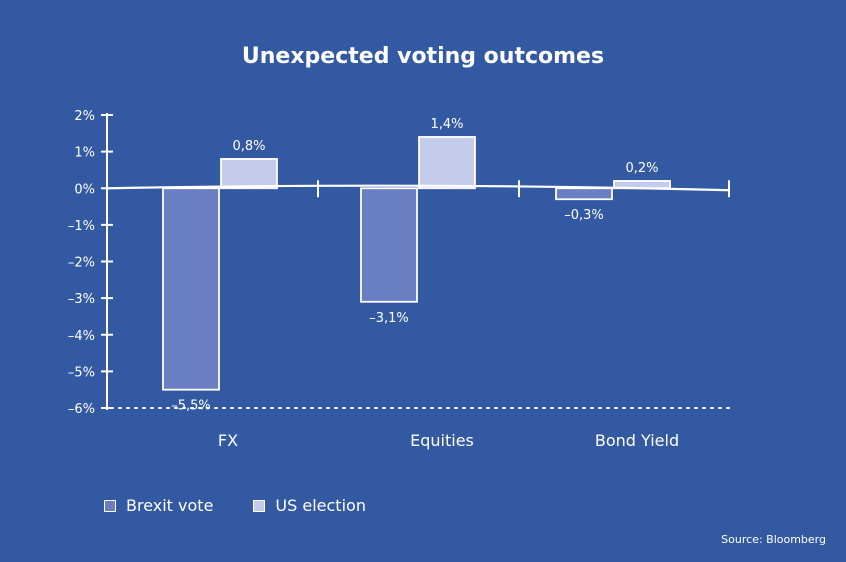 The image size is (846, 562). Describe the element at coordinates (81, 299) in the screenshot. I see `y-tick-label: –3%` at that location.